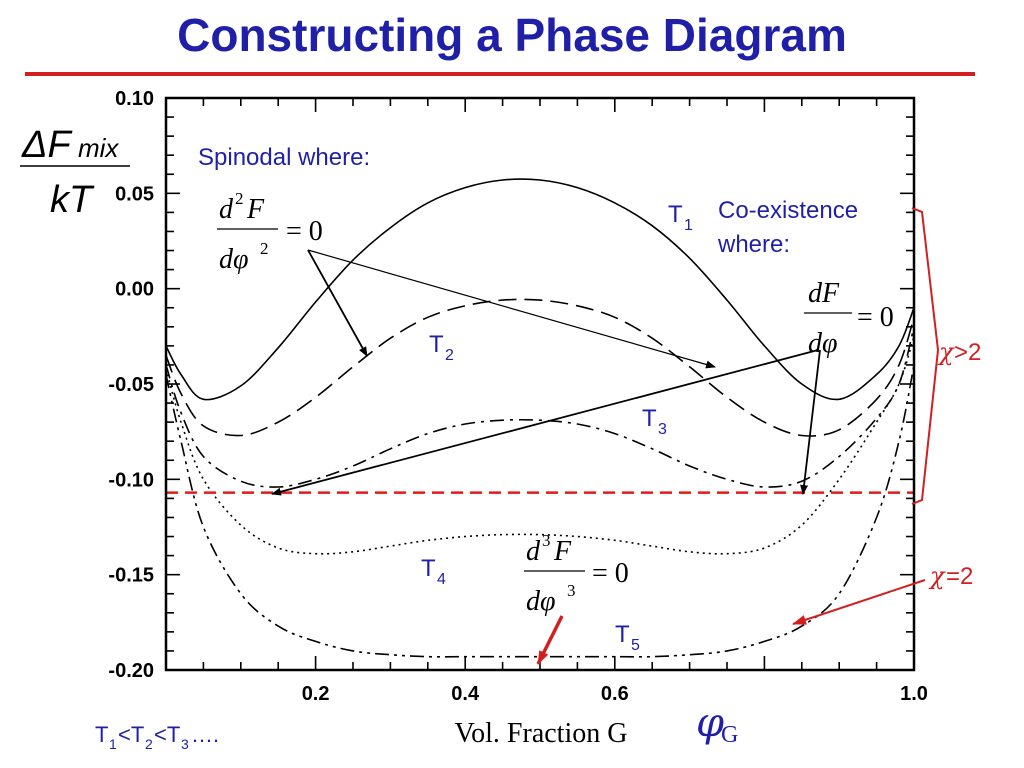  Describe the element at coordinates (46, 145) in the screenshot. I see `y-label-numerator: ΔF` at that location.